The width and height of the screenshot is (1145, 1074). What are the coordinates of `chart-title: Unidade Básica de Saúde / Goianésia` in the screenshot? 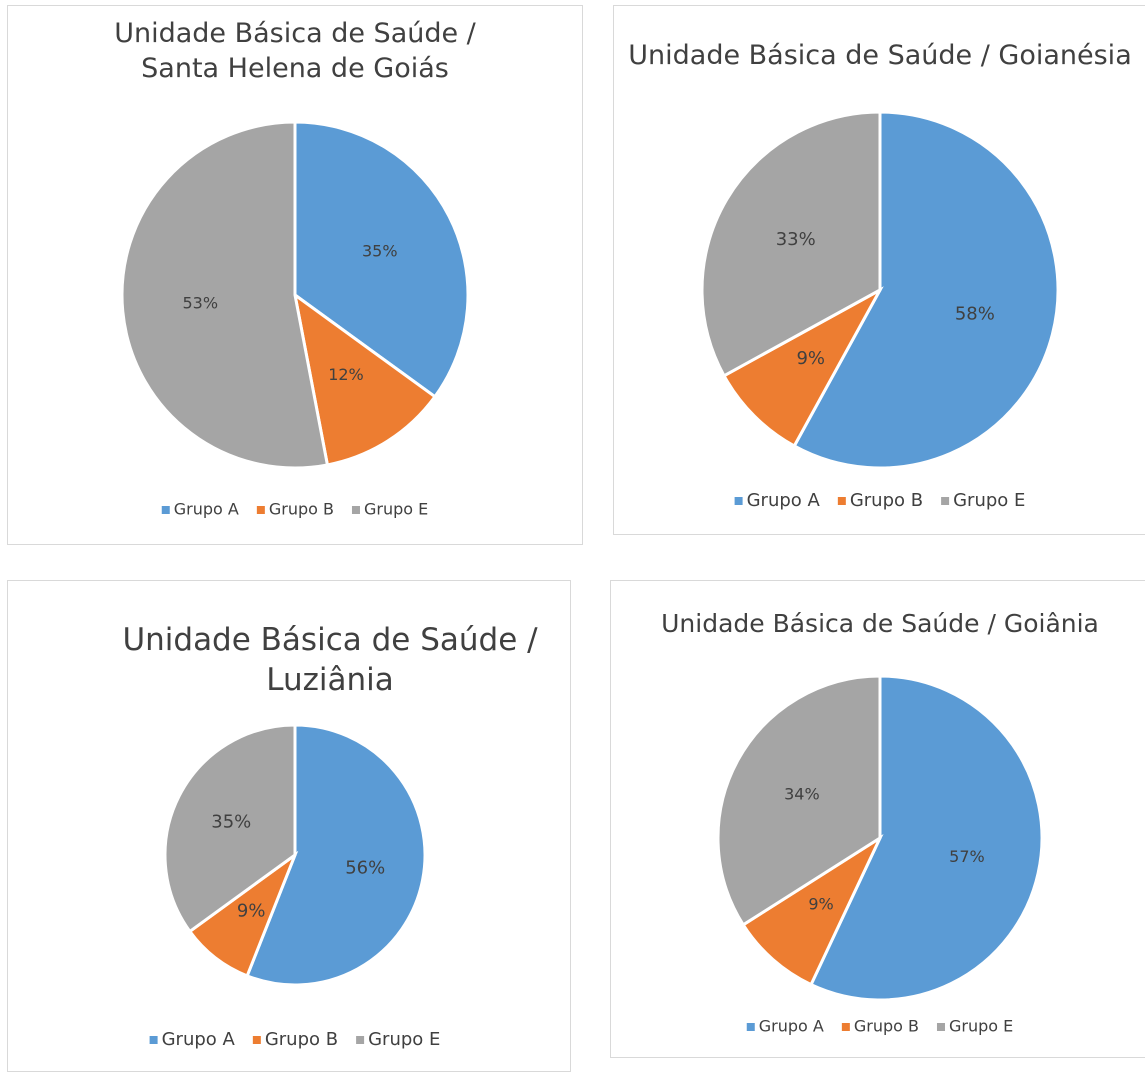 It's located at (880, 55).